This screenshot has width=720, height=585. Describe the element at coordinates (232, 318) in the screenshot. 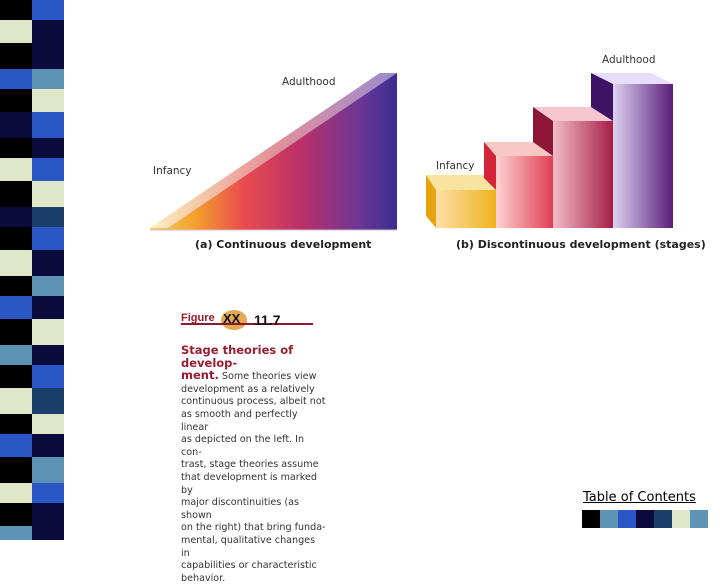

I see `figure-xxx-mark: XX` at that location.